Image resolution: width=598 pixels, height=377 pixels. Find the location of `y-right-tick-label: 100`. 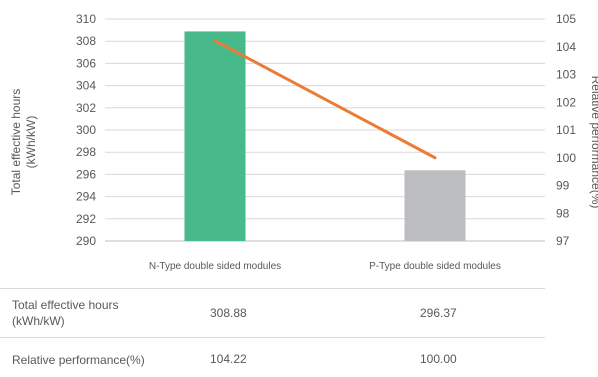

y-right-tick-label: 100 is located at coordinates (566, 158).